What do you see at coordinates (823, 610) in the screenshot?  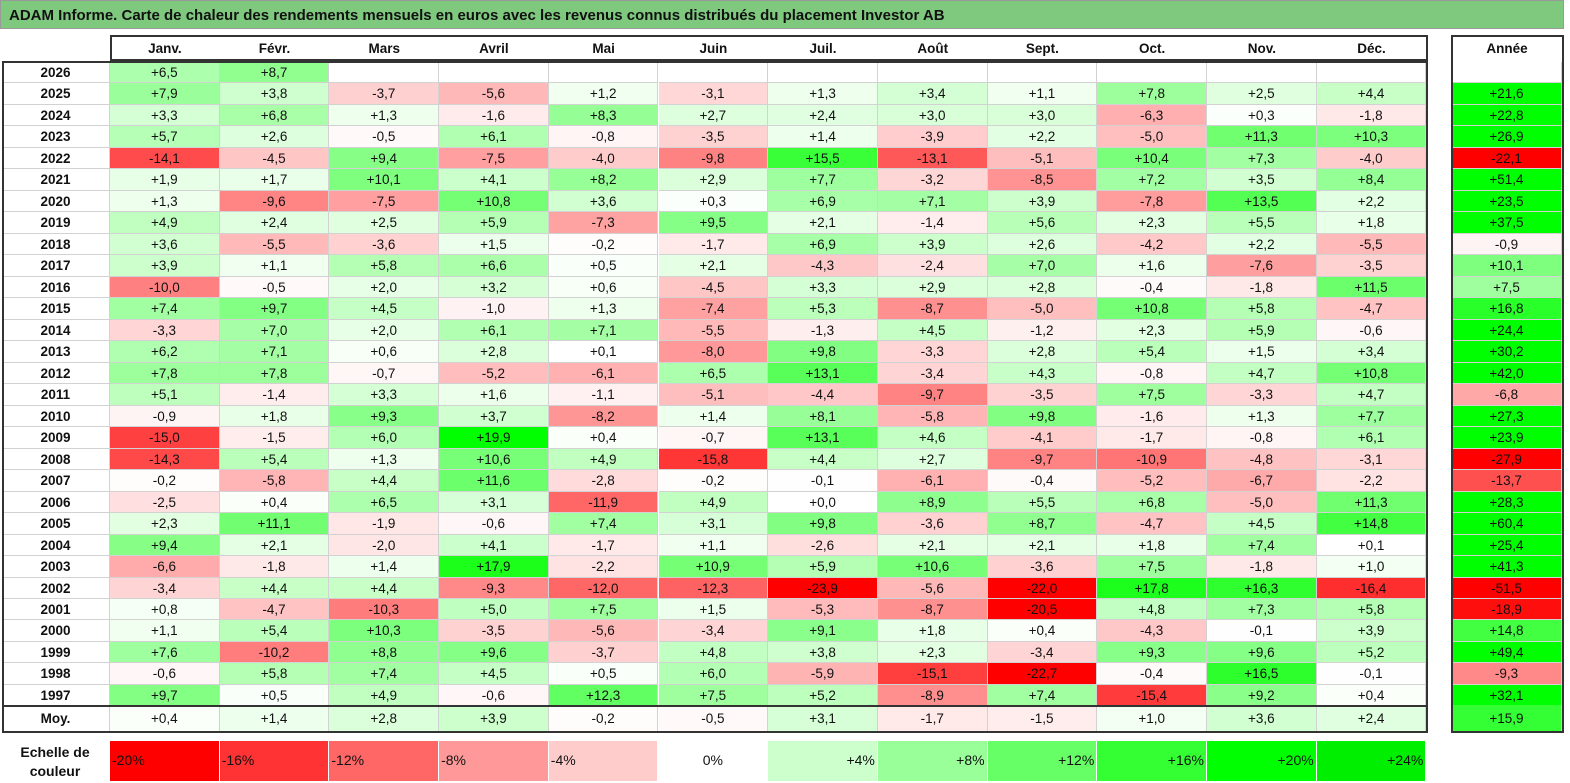 I see `heatmap-cell: -5,3` at bounding box center [823, 610].